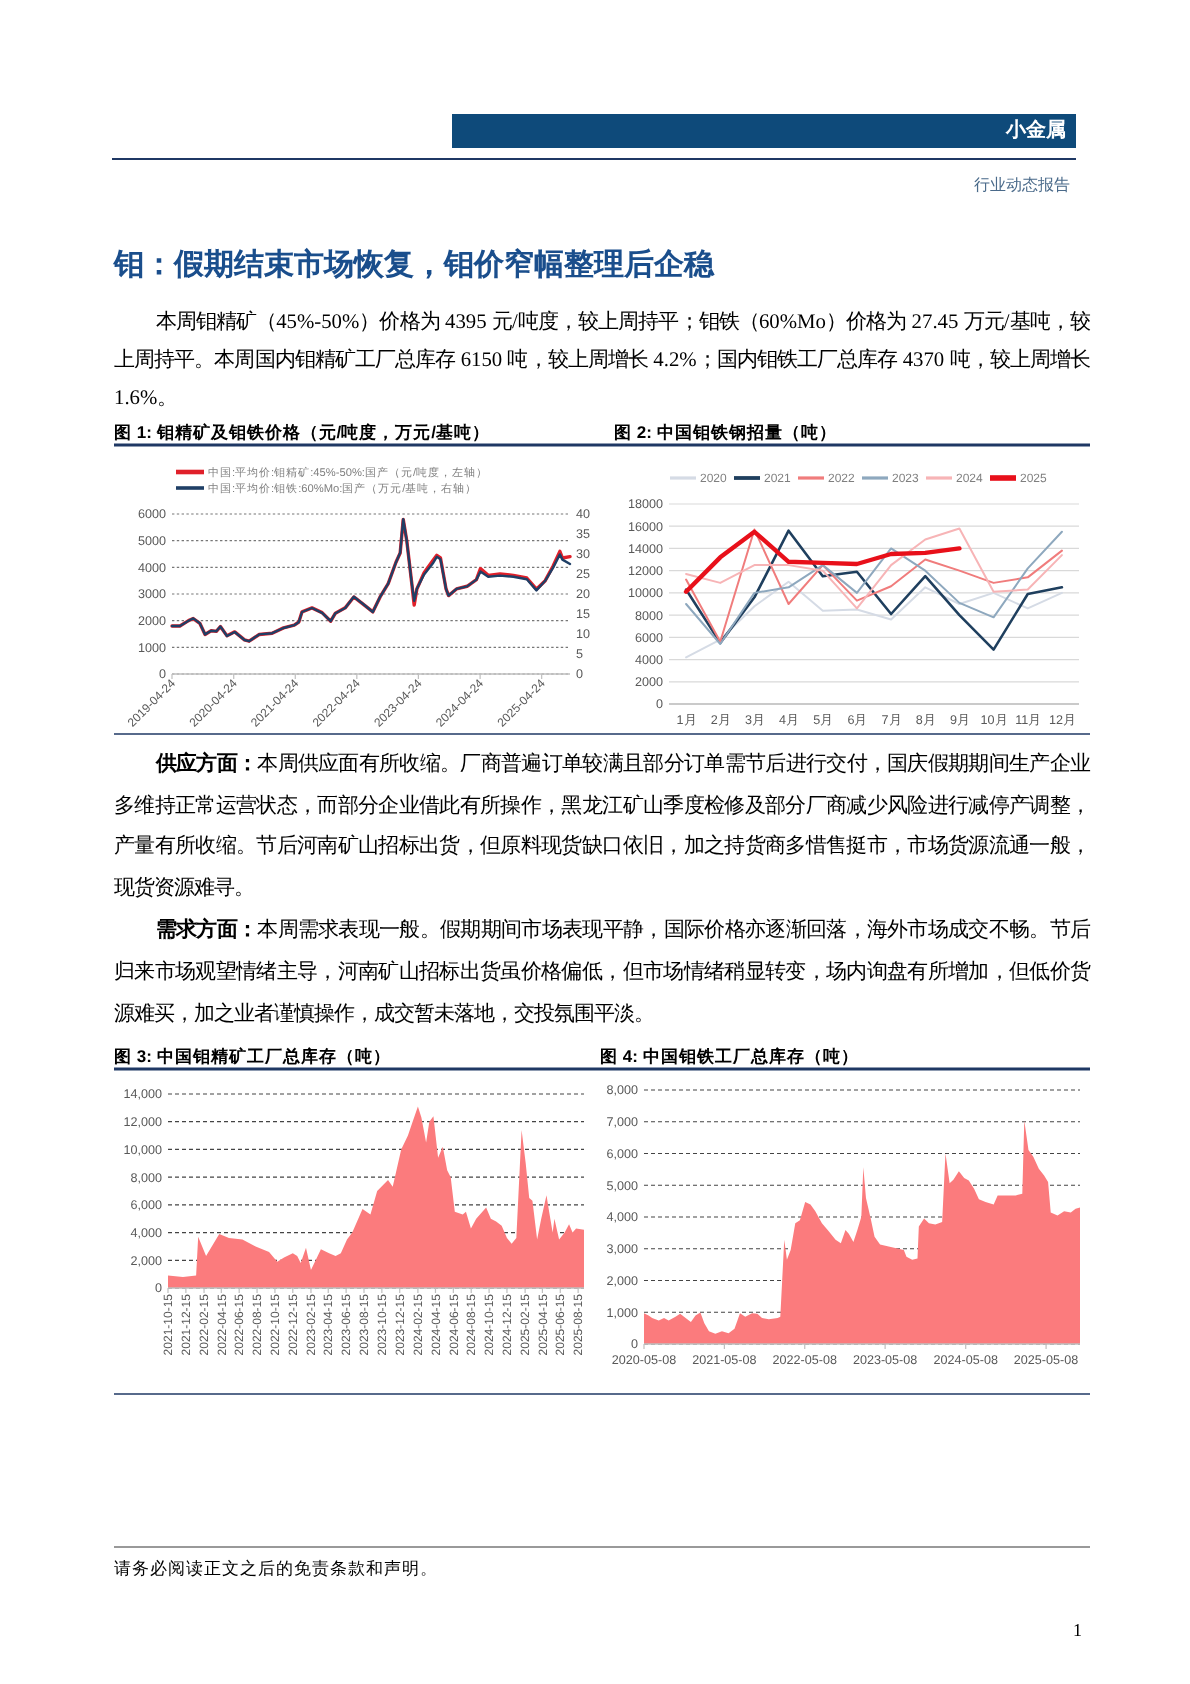  I want to click on text: 钼：假期结束市场恢复，钼价窄幅整理后企稳, so click(415, 265).